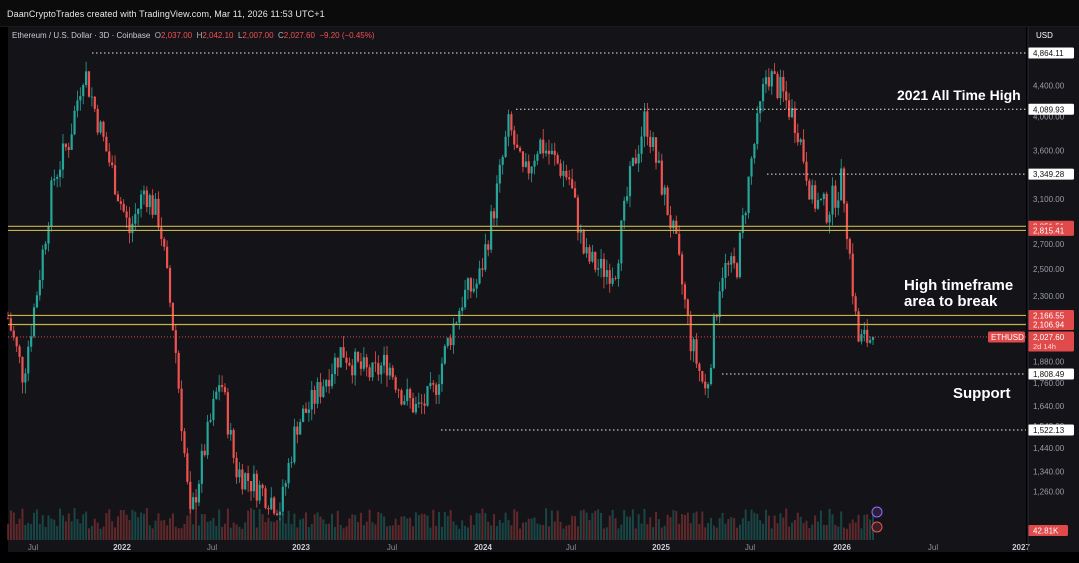 This screenshot has width=1079, height=563. What do you see at coordinates (122, 547) in the screenshot?
I see `x-tick-label: 2022` at bounding box center [122, 547].